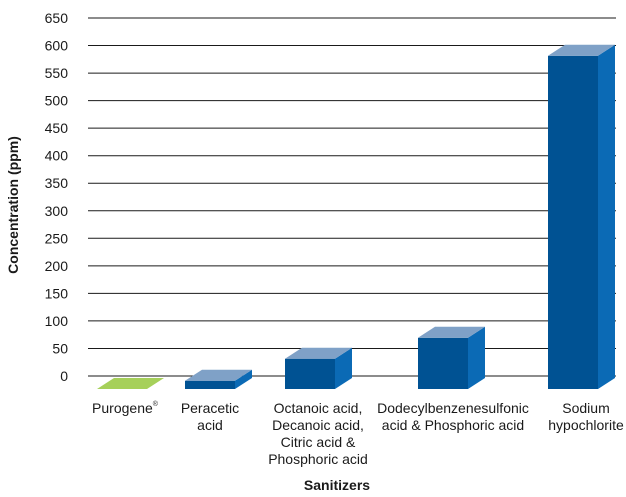  I want to click on x-axis-title: Sanitizers, so click(337, 485).